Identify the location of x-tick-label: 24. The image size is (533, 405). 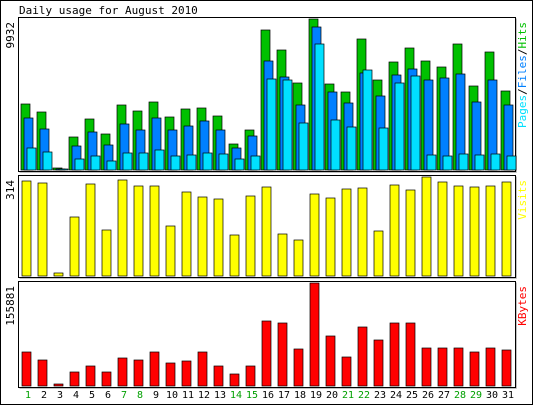
(396, 395).